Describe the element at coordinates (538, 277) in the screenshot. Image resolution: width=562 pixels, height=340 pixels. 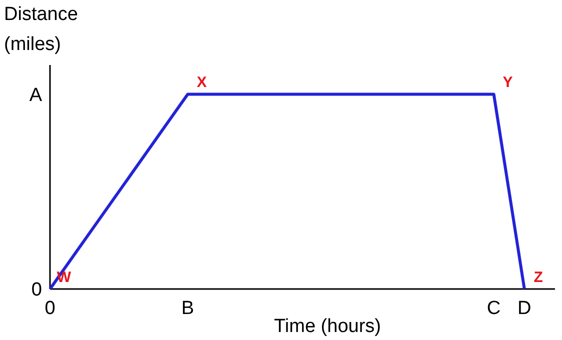
I see `annotation: Z` at that location.